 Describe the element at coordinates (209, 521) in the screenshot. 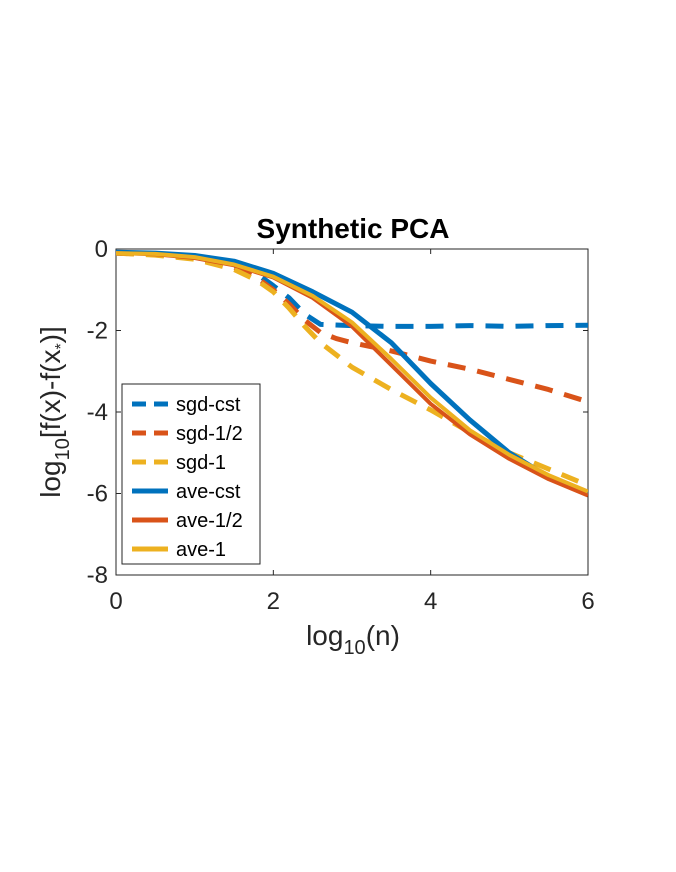

I see `legend-label: ave-1/2` at that location.